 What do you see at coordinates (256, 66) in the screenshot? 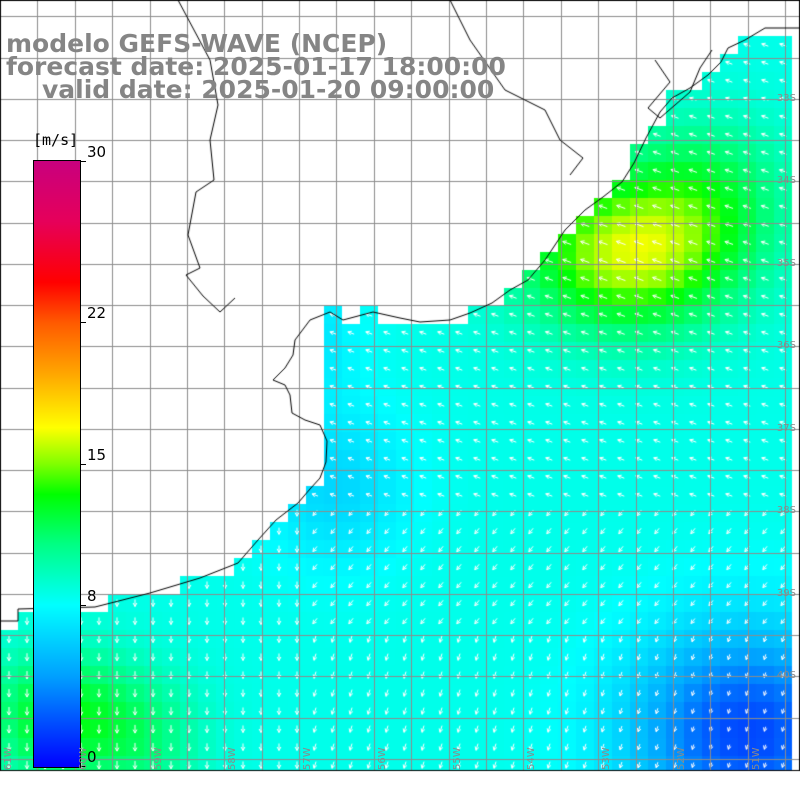
I see `forecast-date: forecast date: 2025-01-17 18:00:00` at bounding box center [256, 66].